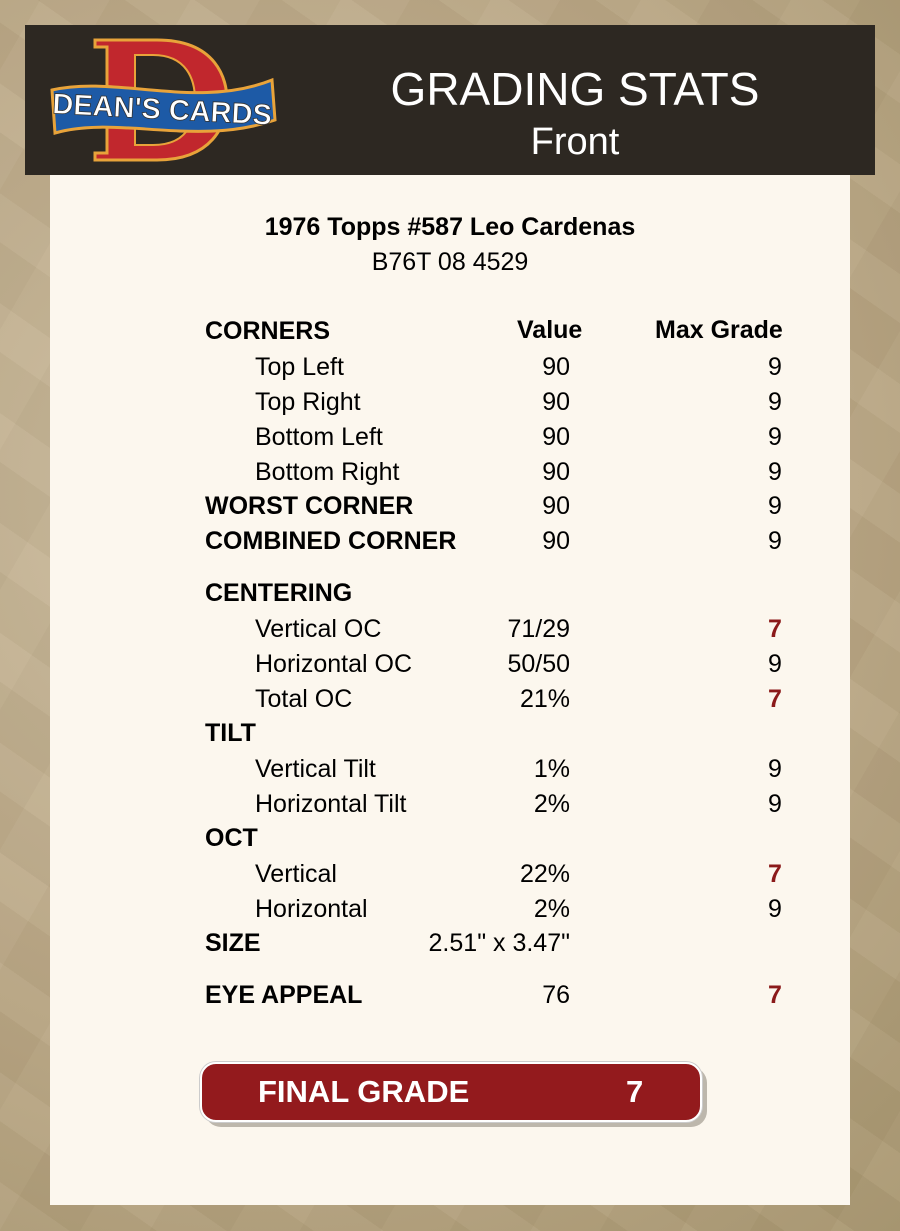  I want to click on card-id: B76T 08 4529, so click(450, 262).